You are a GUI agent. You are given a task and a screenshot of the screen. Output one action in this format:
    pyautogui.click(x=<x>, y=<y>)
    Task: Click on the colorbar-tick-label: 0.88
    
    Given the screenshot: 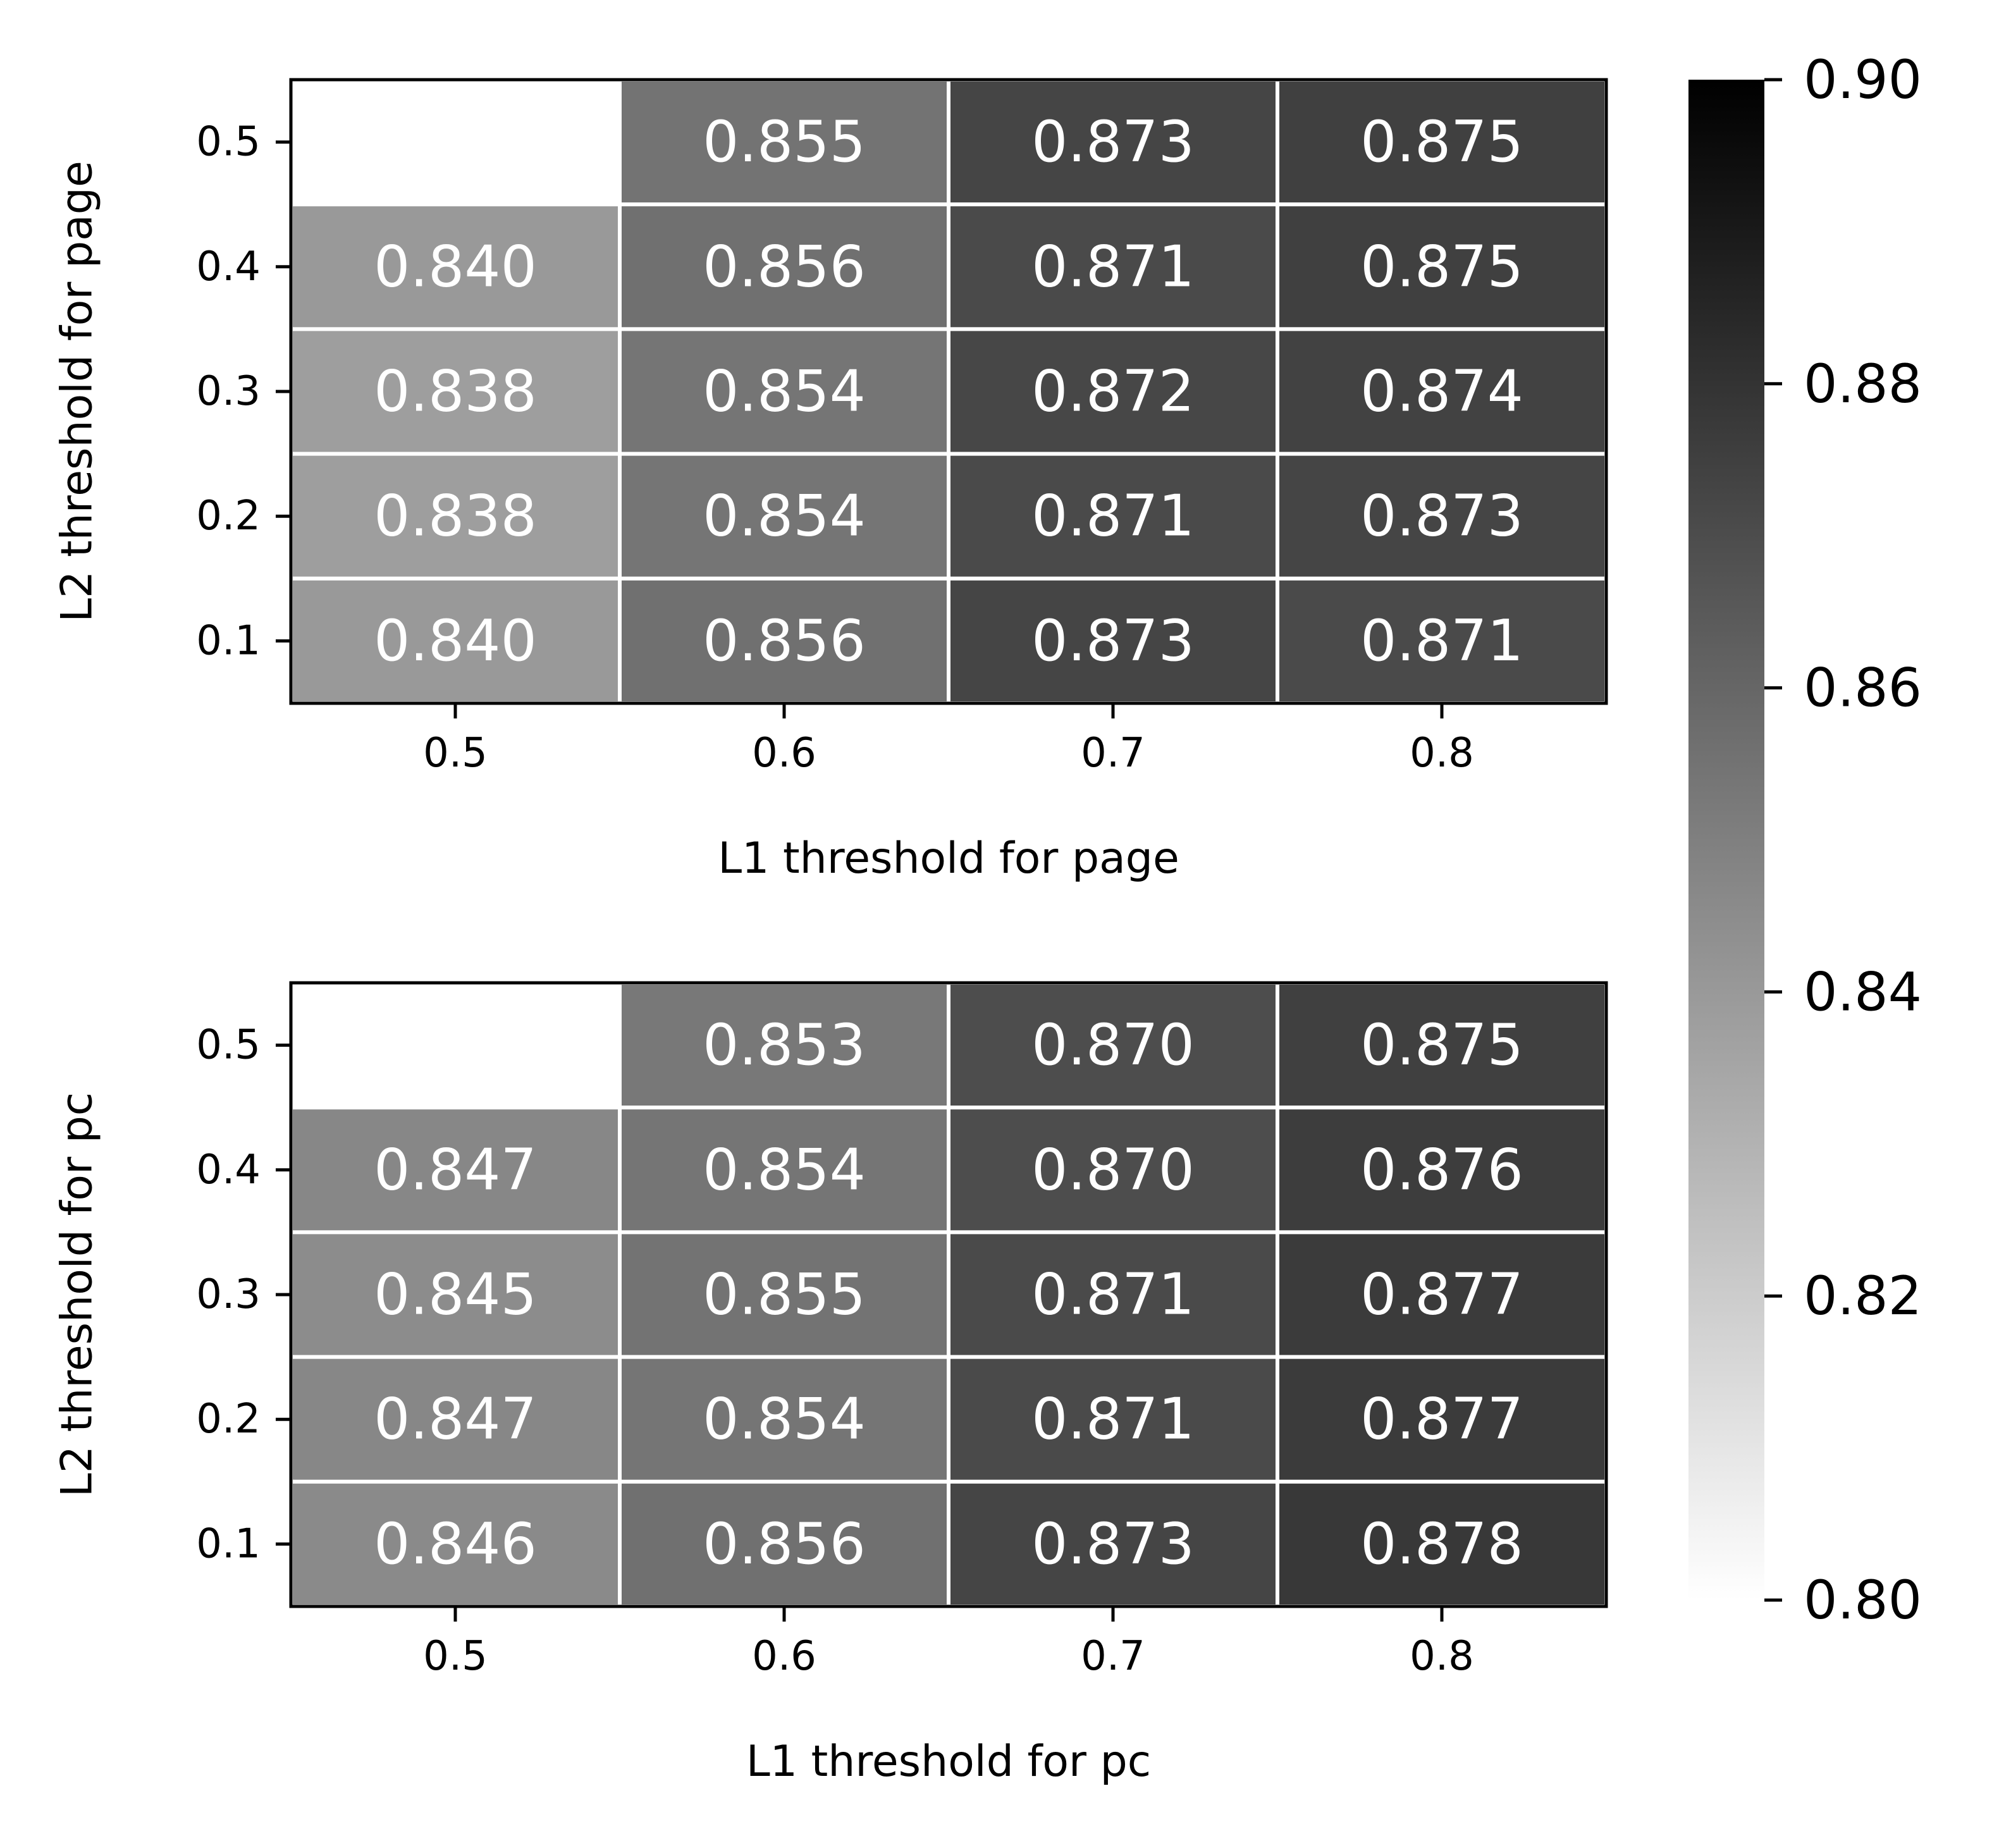 What is the action you would take?
    pyautogui.click(x=1863, y=384)
    